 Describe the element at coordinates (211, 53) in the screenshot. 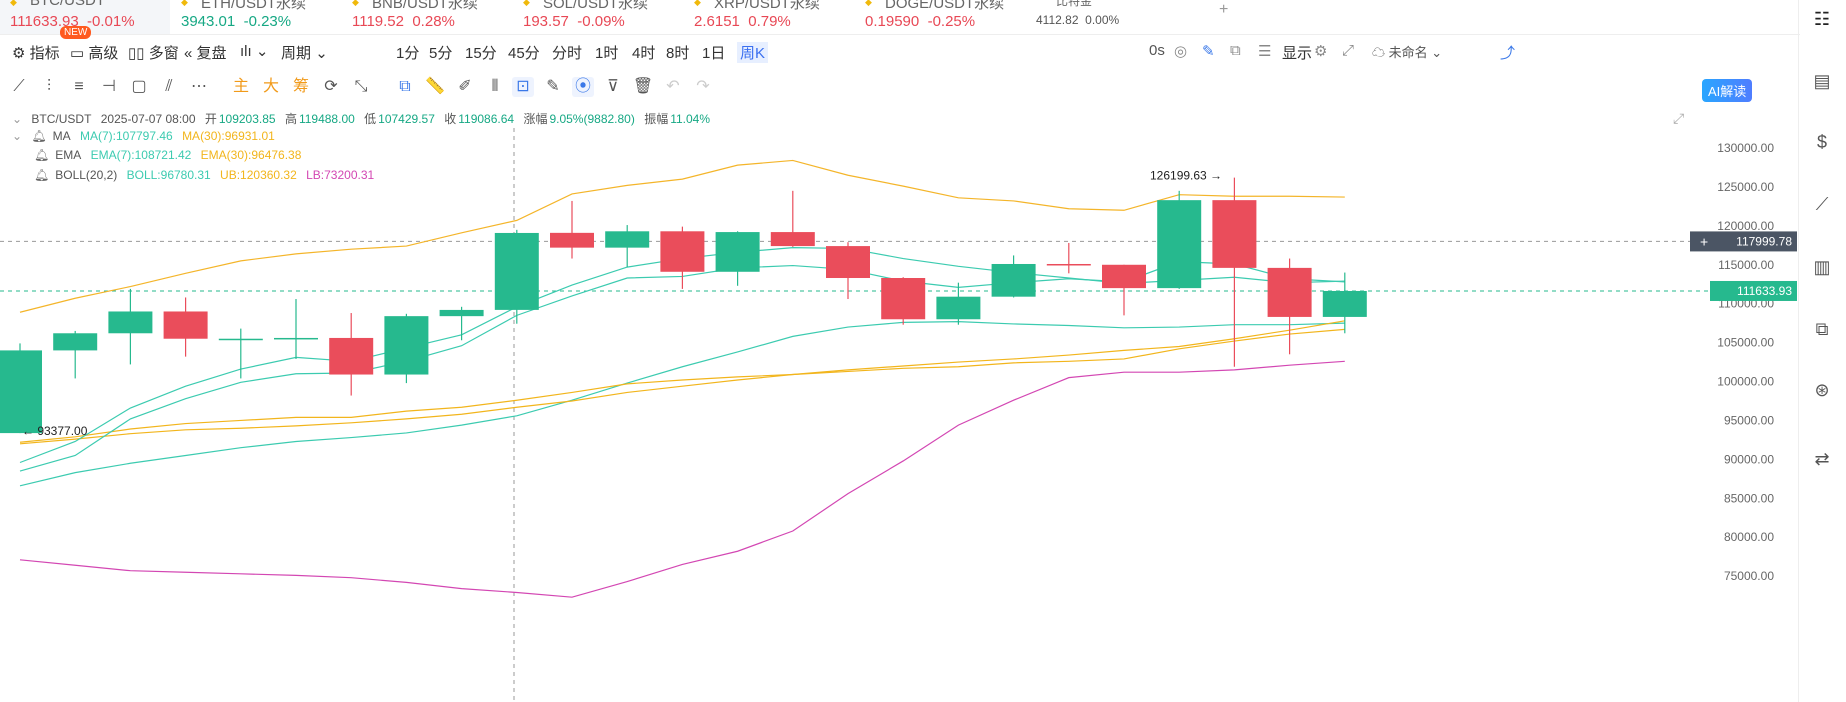

I see `replay-label: 复盘` at that location.